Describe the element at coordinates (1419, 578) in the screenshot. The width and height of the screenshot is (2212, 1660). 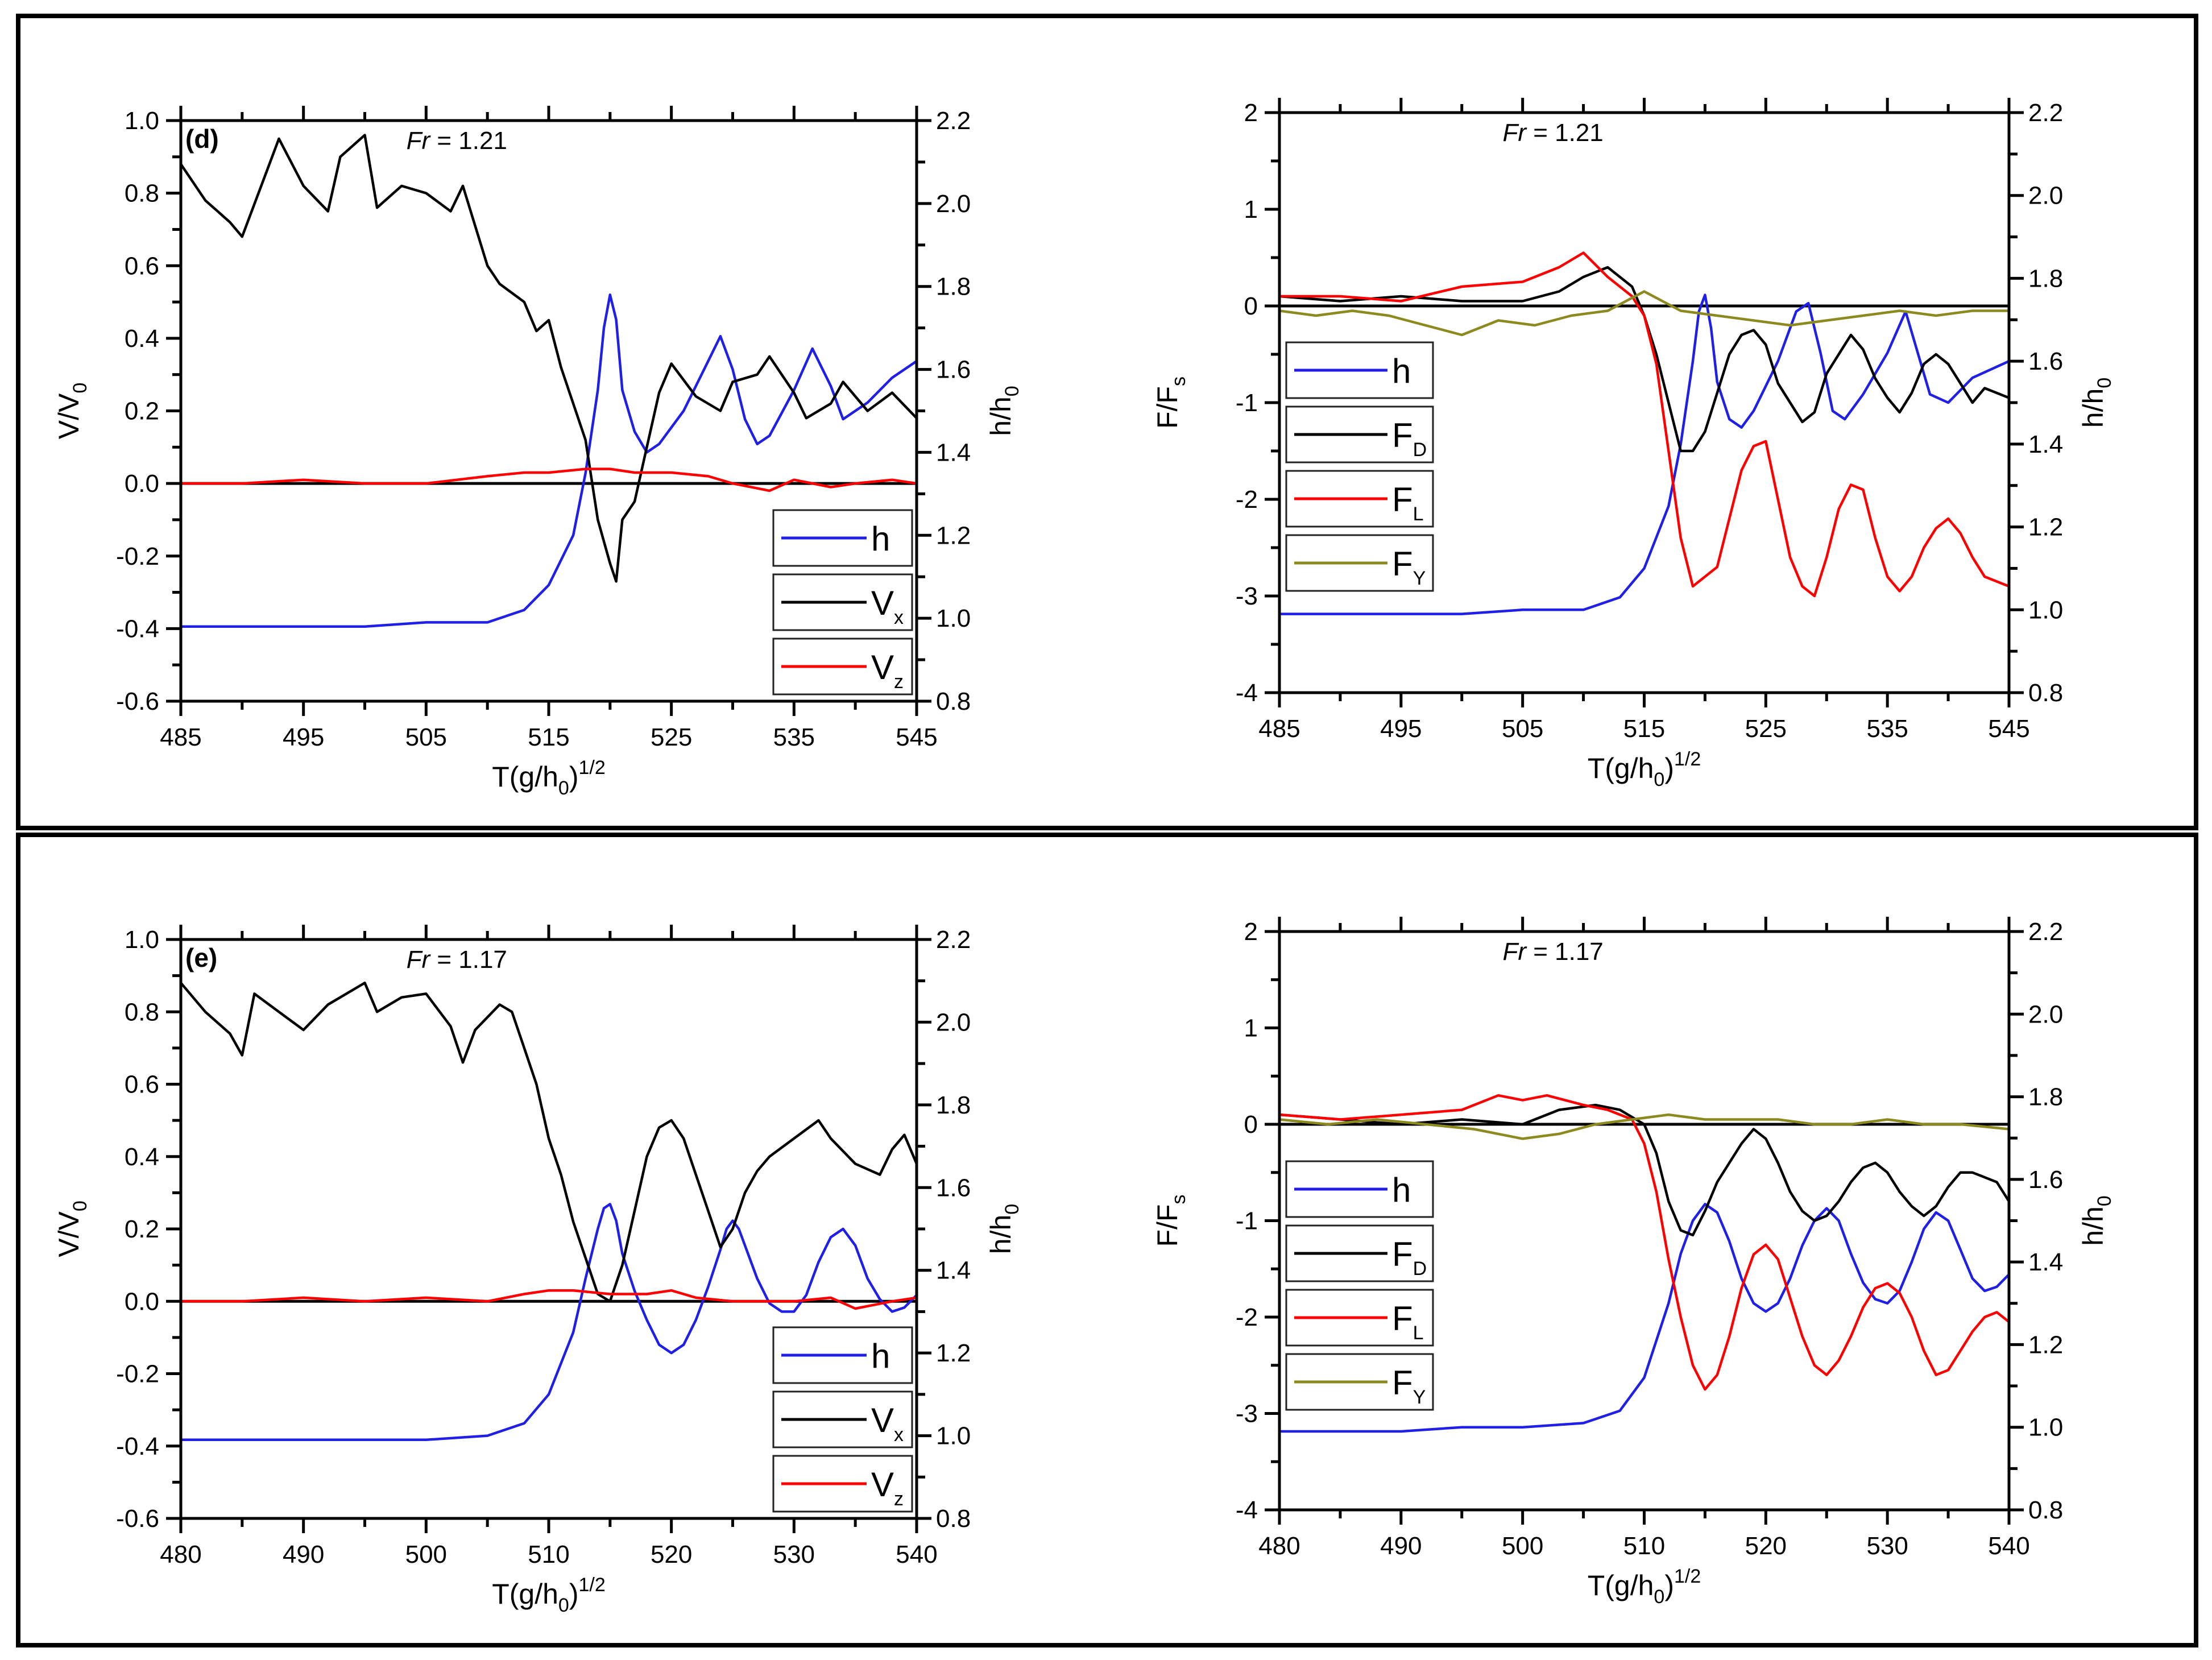
I see `legend-label-sub: Y` at that location.